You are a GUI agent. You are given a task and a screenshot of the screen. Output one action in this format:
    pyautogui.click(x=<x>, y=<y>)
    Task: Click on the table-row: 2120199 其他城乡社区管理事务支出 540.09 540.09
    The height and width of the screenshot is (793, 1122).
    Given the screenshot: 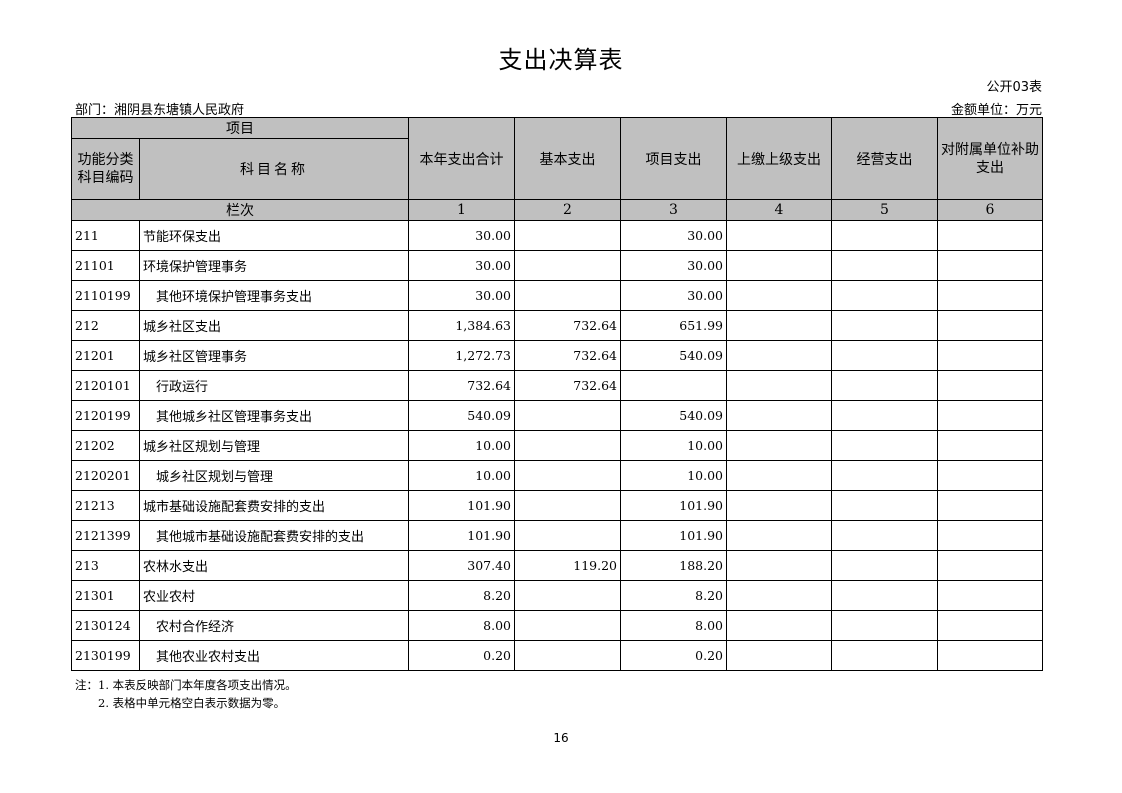 What is the action you would take?
    pyautogui.click(x=557, y=415)
    